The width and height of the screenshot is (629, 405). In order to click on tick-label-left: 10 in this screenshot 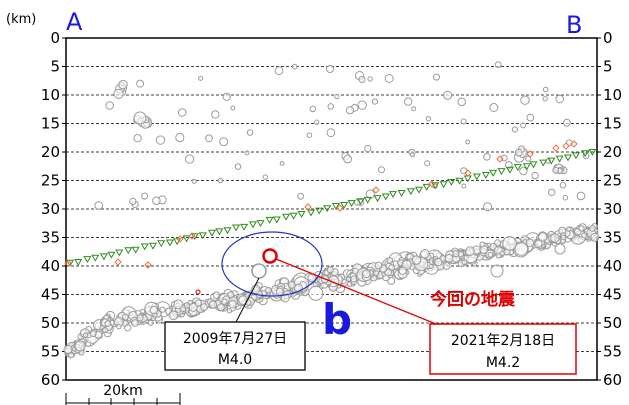, I will do `click(50, 95)`.